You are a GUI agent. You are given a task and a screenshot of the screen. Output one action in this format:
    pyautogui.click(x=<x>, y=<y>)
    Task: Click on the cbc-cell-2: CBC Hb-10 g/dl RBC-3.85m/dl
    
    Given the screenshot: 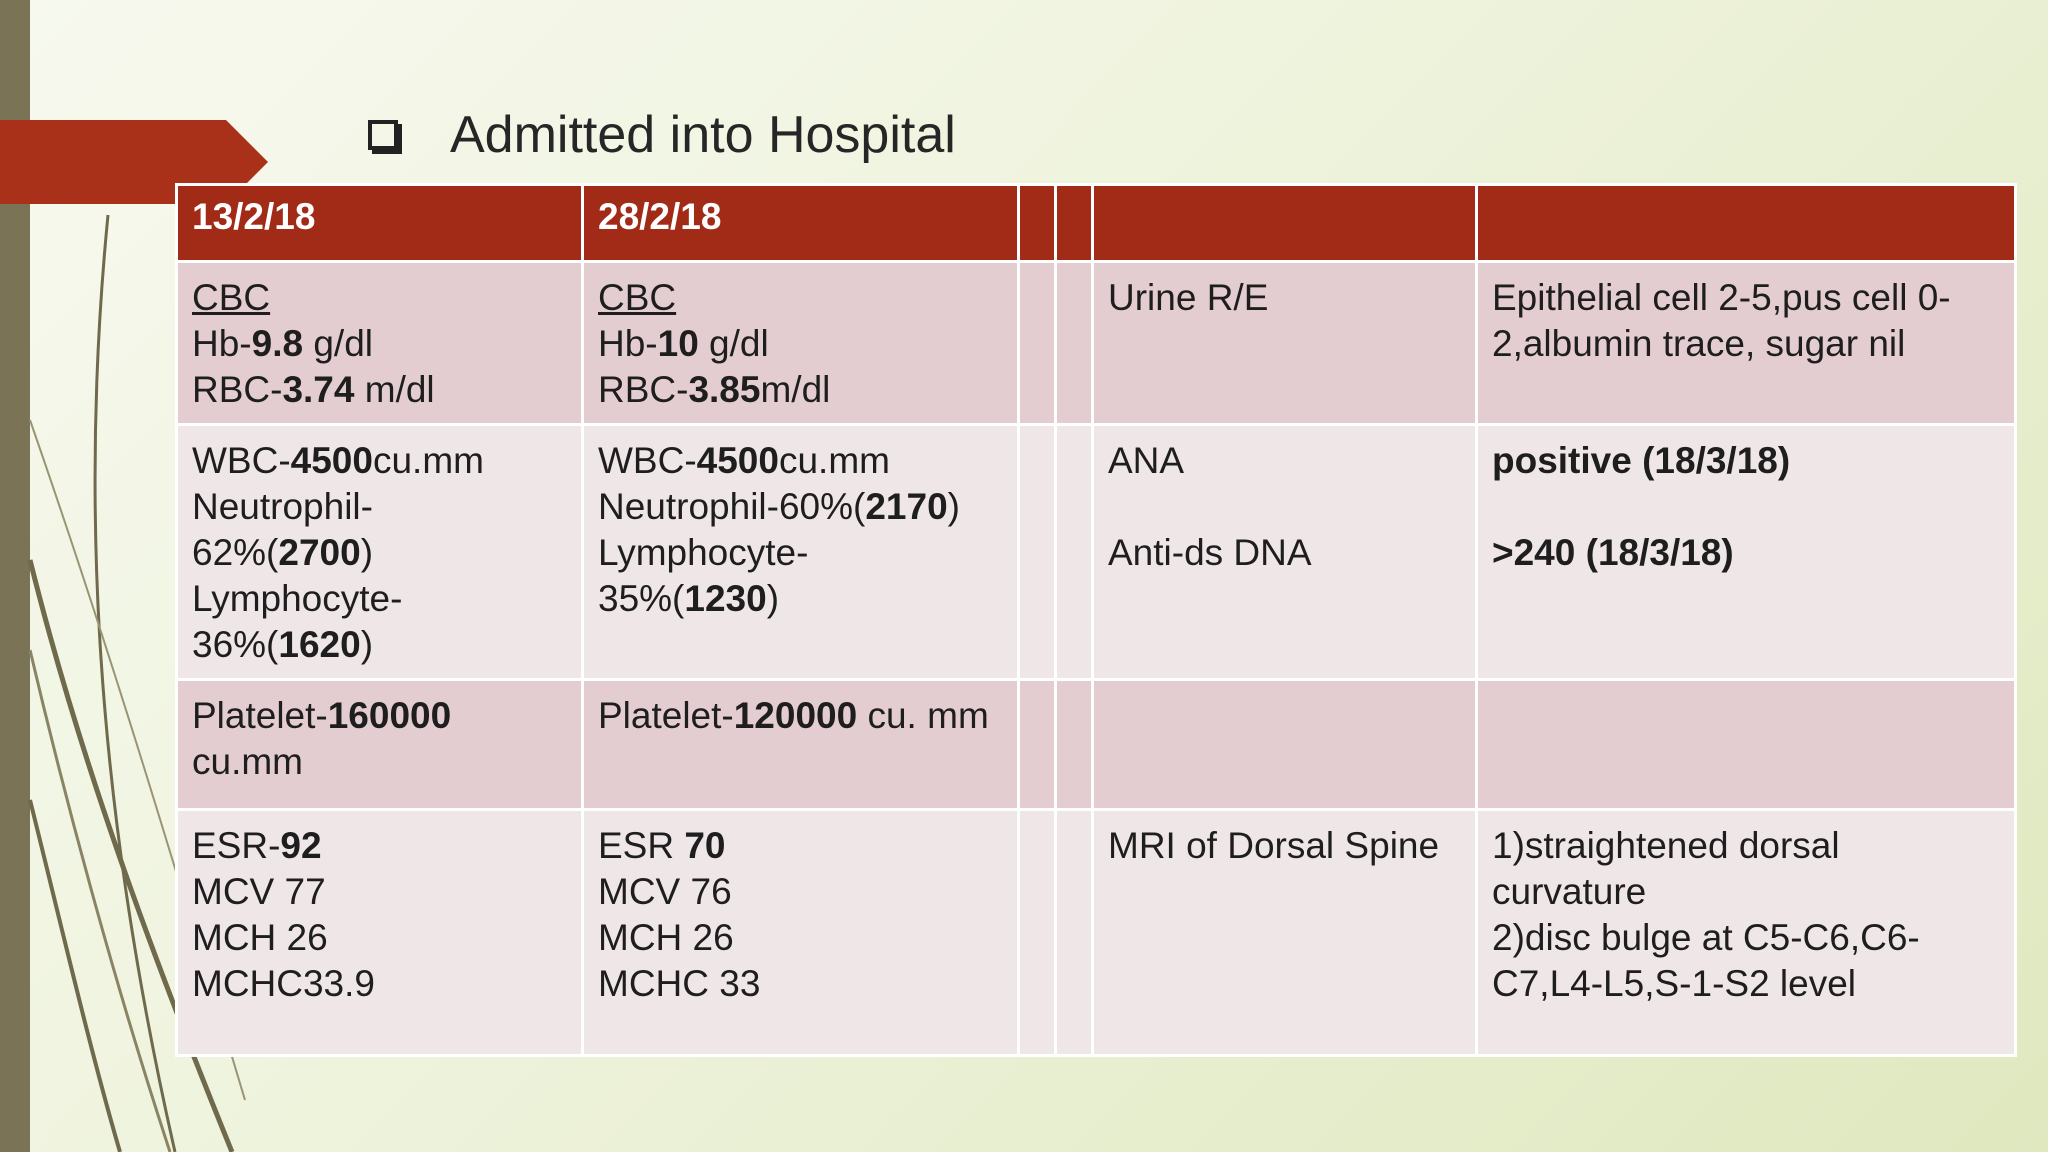 What is the action you would take?
    pyautogui.click(x=800, y=343)
    